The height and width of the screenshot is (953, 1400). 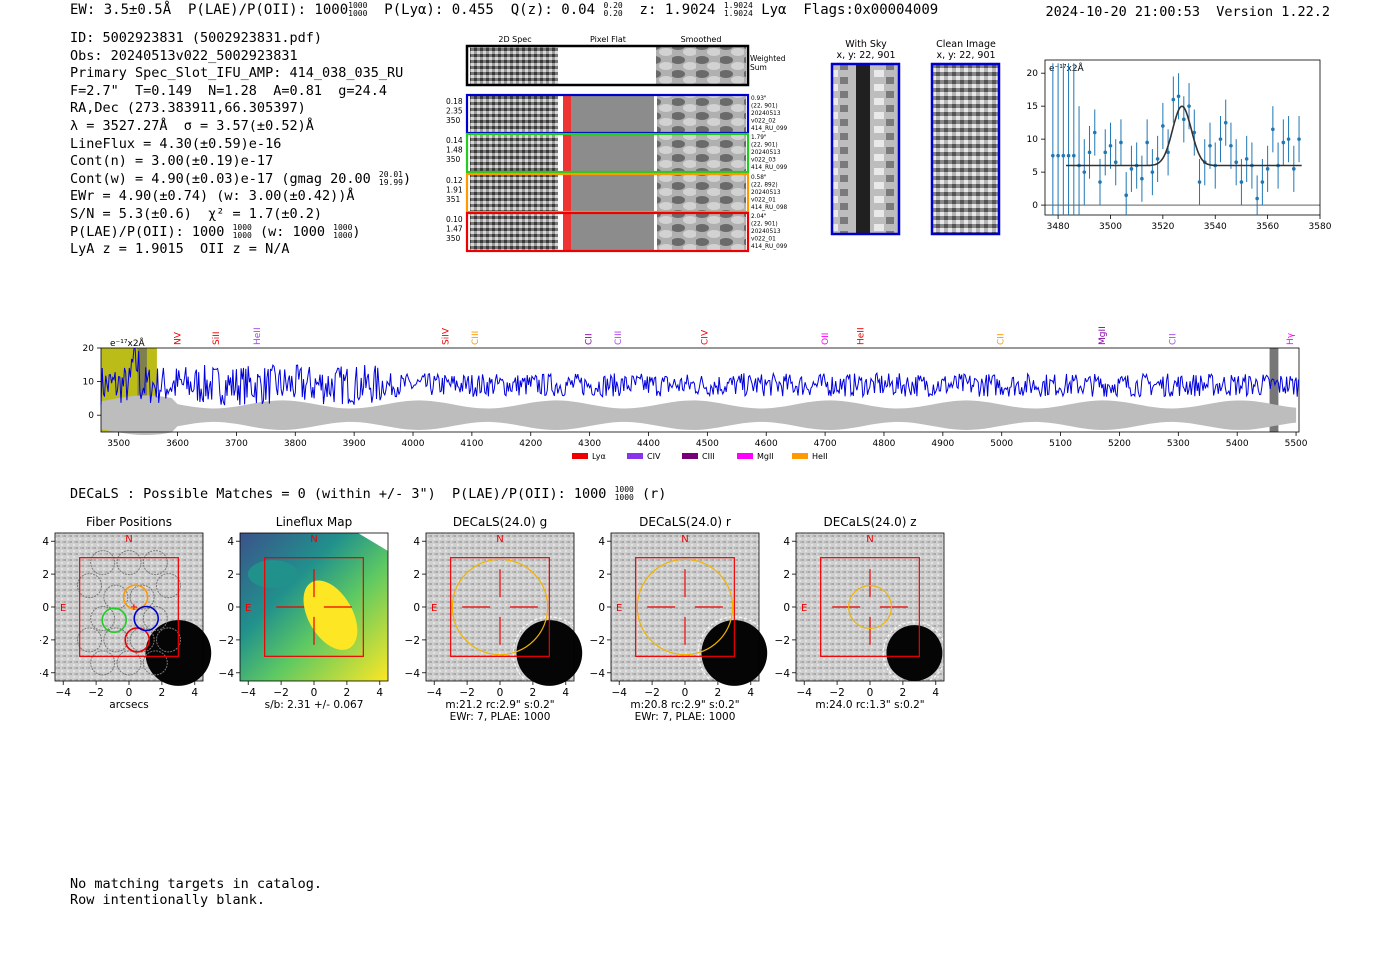 I want to click on decals-xtick-label: 4, so click(x=379, y=693).